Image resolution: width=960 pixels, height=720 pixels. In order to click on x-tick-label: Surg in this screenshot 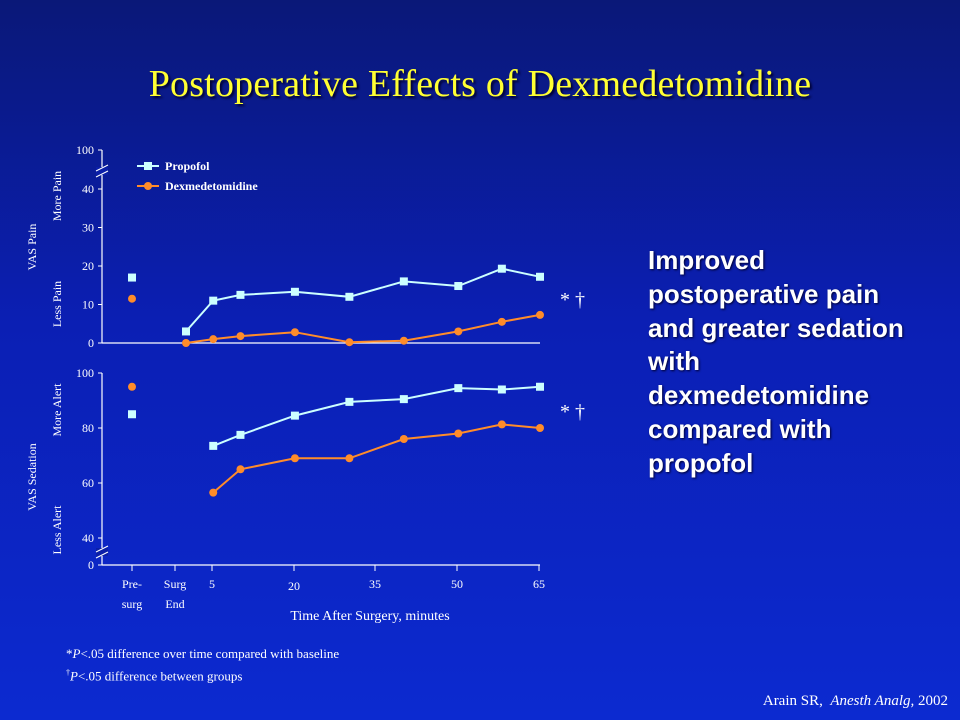, I will do `click(175, 584)`.